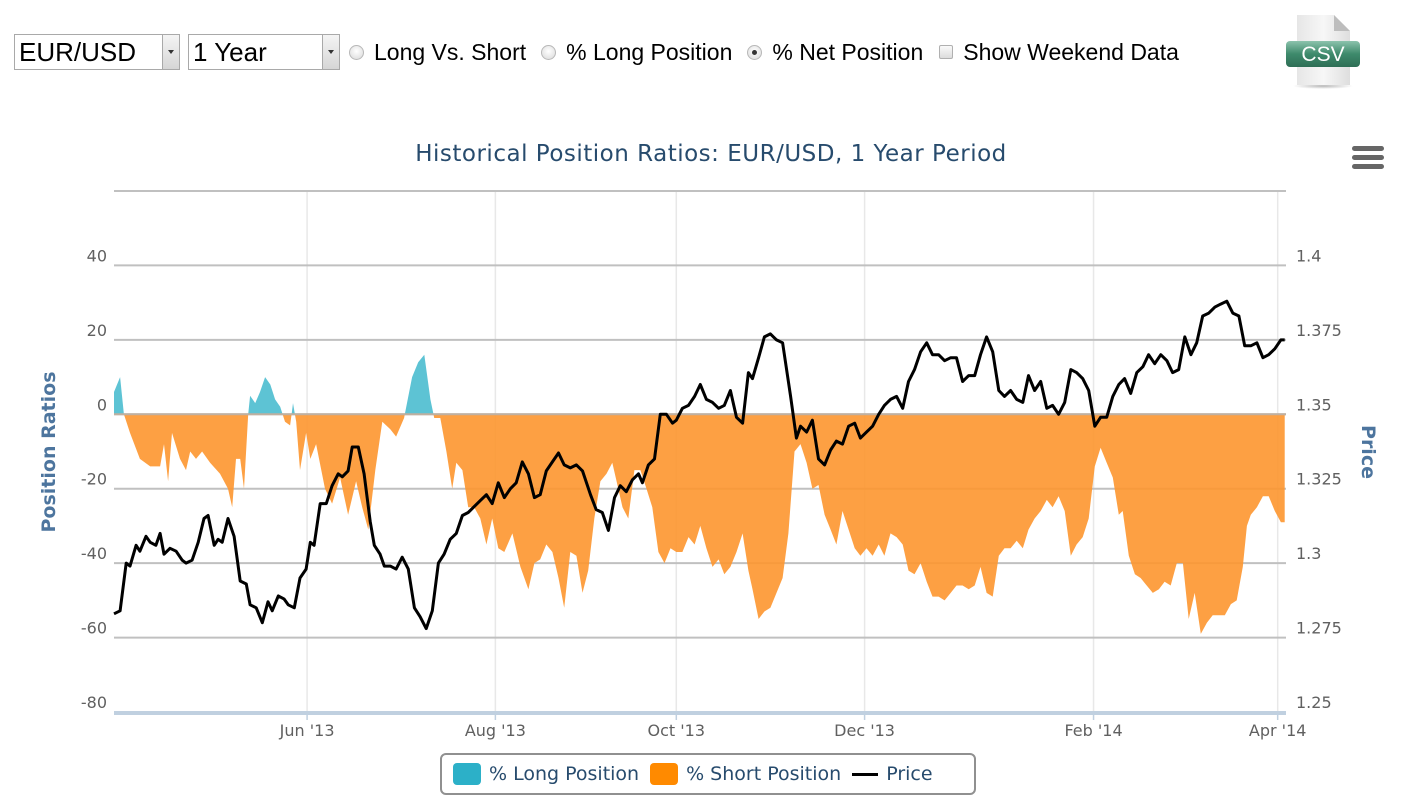  What do you see at coordinates (564, 774) in the screenshot?
I see `legend-label: % Long Position` at bounding box center [564, 774].